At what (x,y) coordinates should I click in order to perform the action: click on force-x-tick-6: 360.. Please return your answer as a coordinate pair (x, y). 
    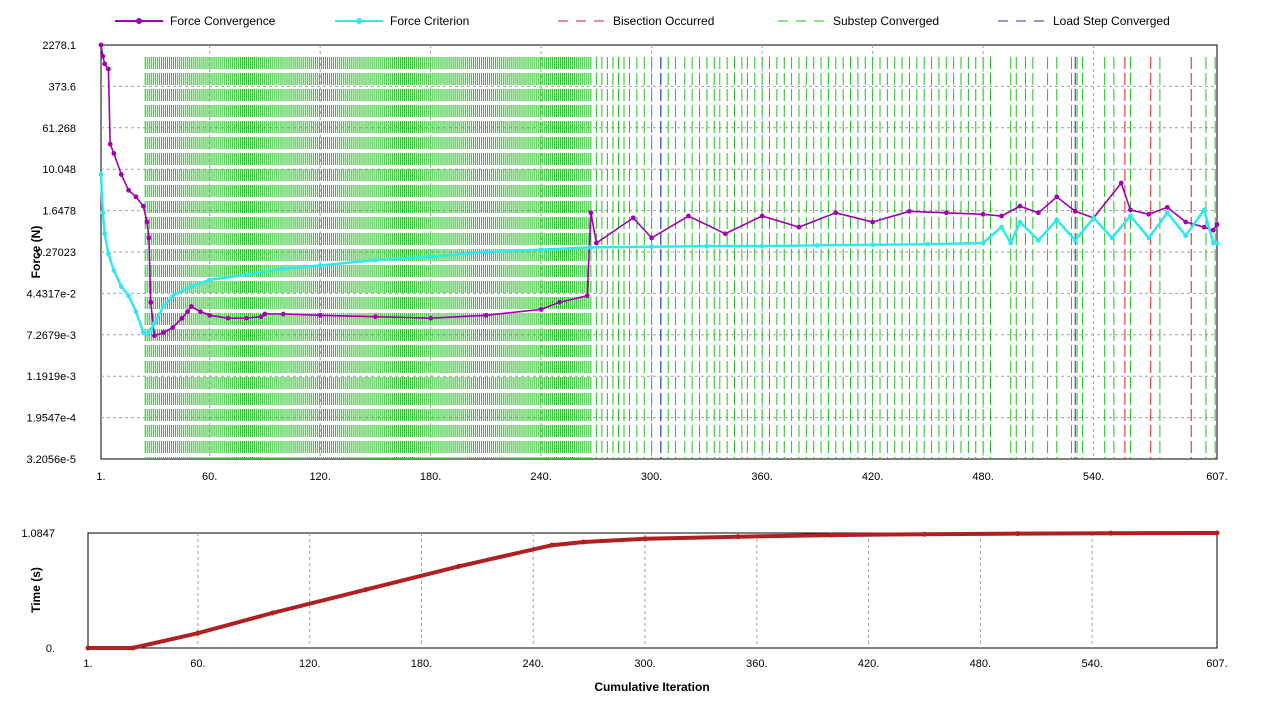
    Looking at the image, I should click on (761, 477).